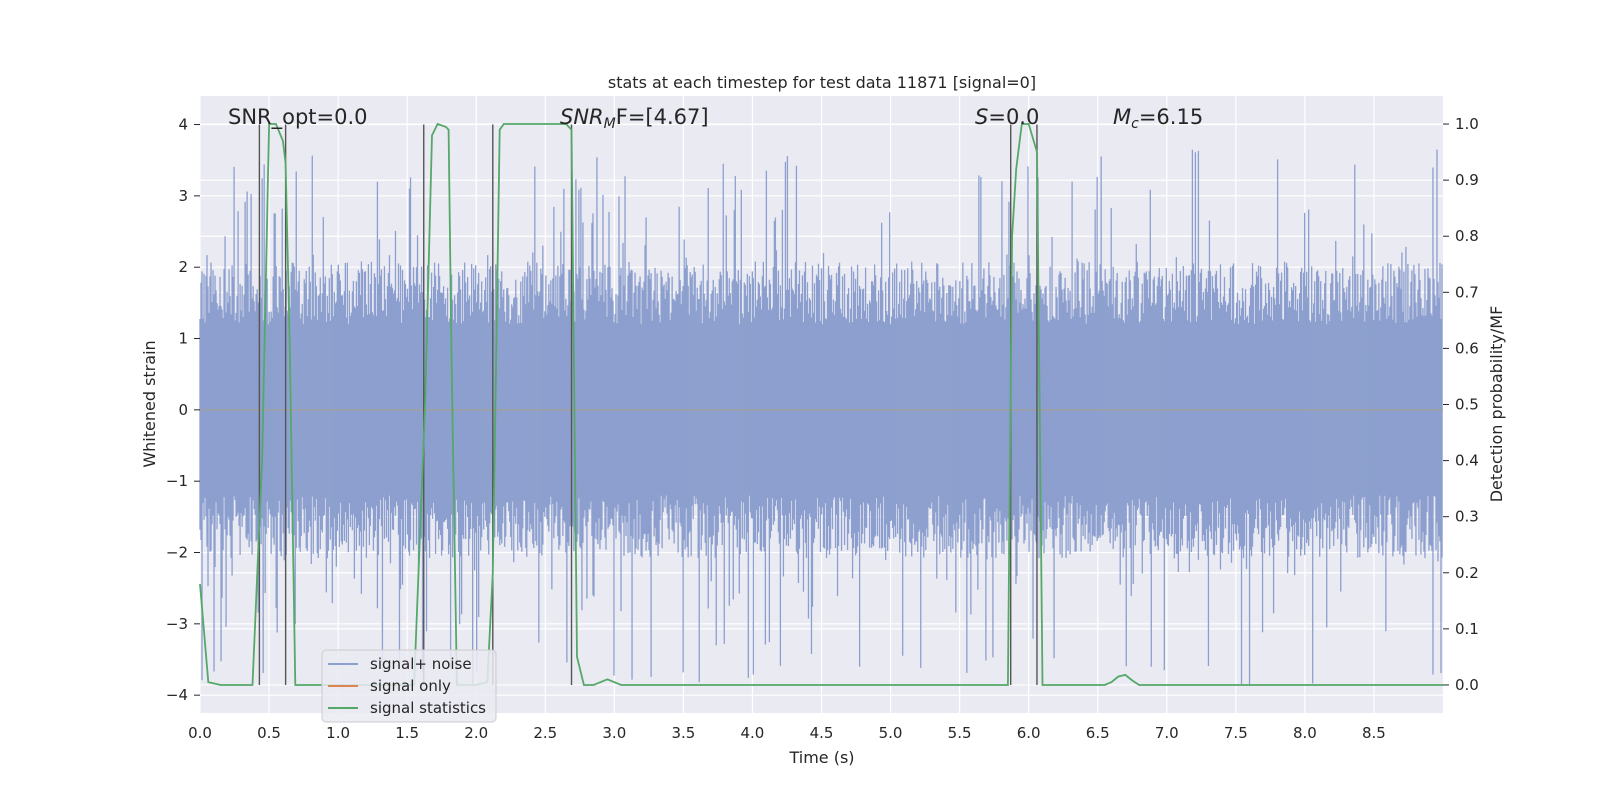 This screenshot has height=804, width=1600. What do you see at coordinates (421, 664) in the screenshot?
I see `legend-label-noise: signal+ noise` at bounding box center [421, 664].